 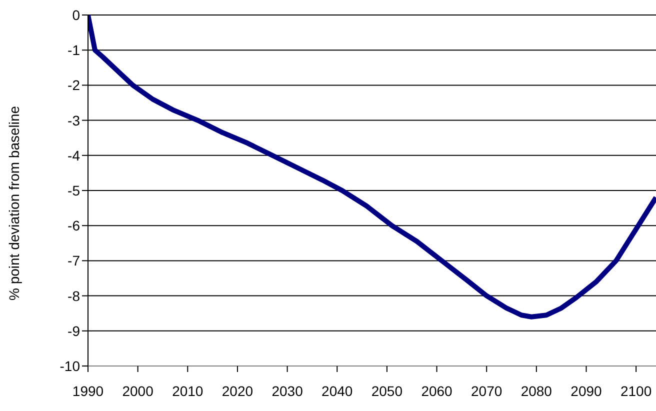 I want to click on x-tick-label: 2030, so click(x=288, y=390).